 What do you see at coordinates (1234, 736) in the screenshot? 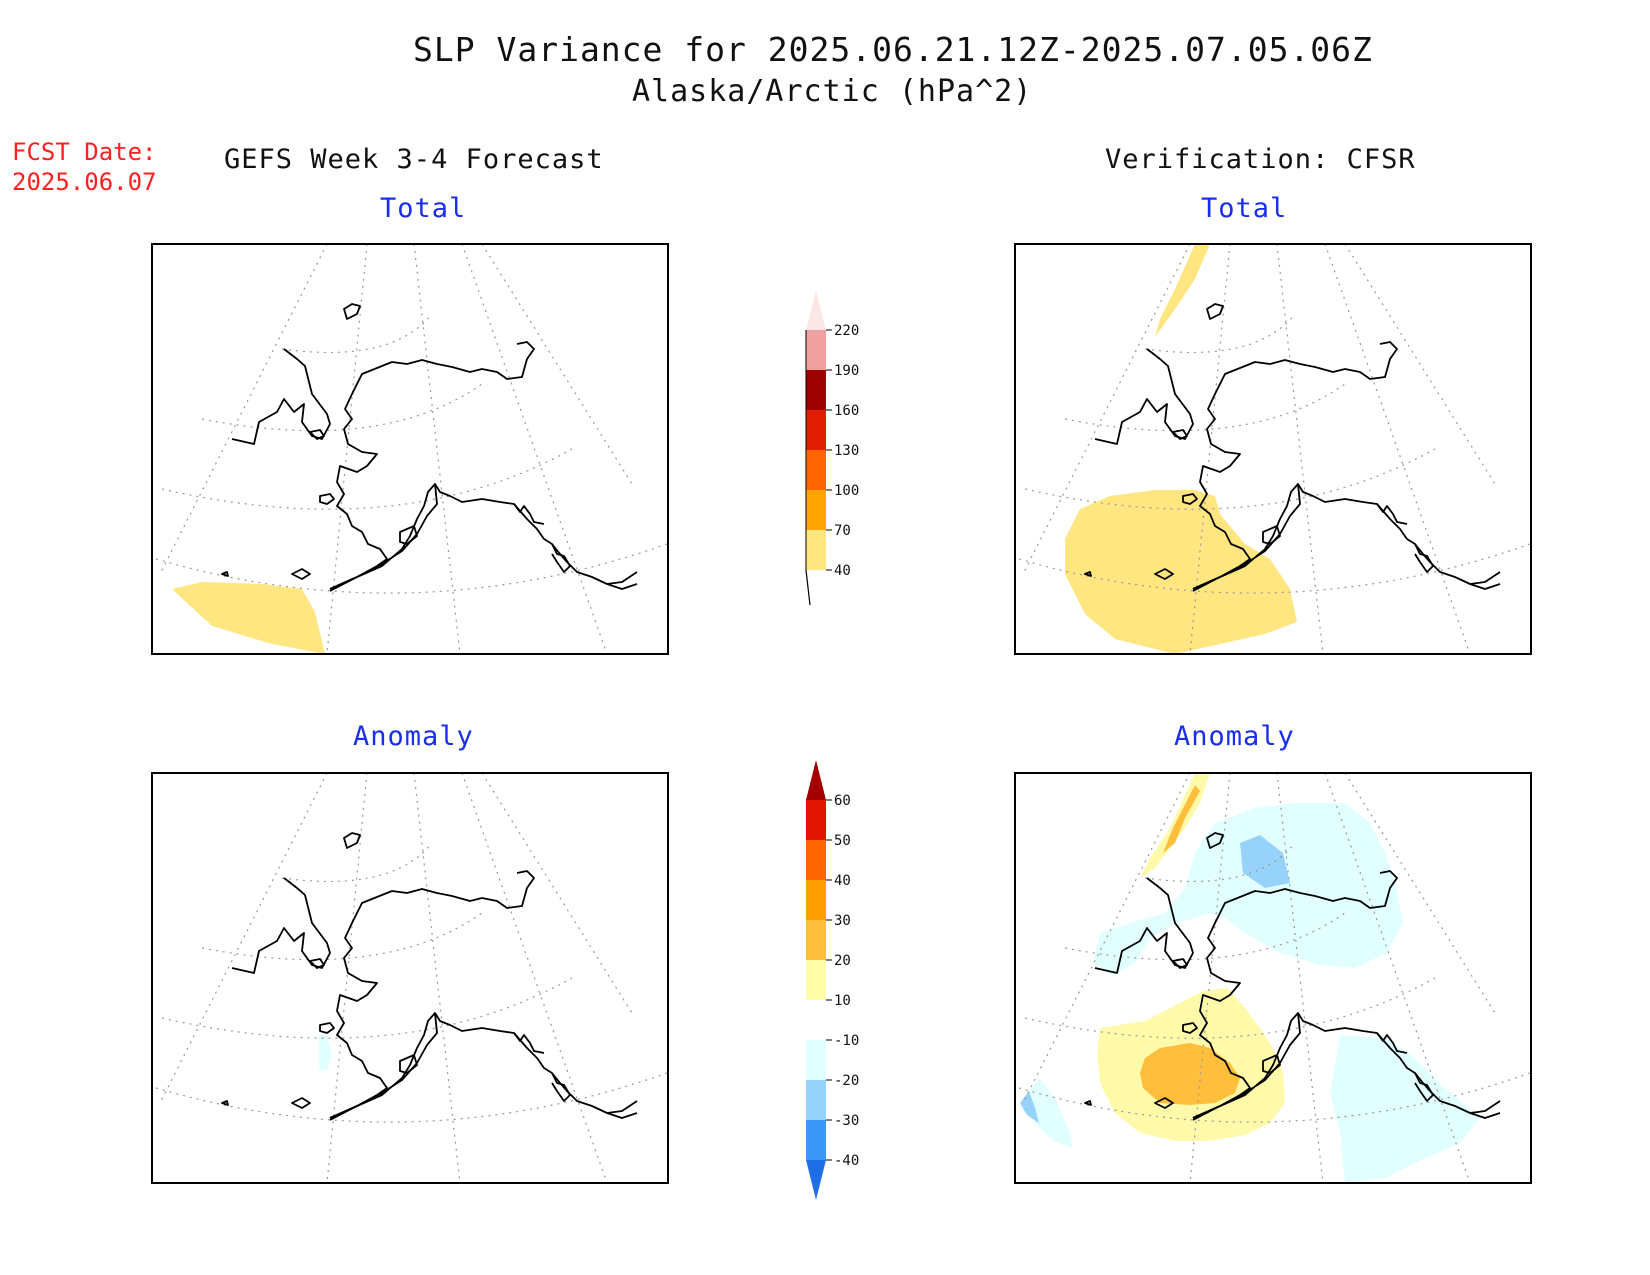
I see `verification-anomaly-title: Anomaly` at bounding box center [1234, 736].